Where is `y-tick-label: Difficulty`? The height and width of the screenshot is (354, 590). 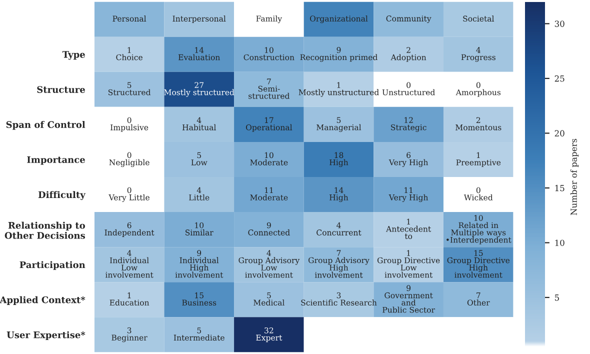 y-tick-label: Difficulty is located at coordinates (62, 195).